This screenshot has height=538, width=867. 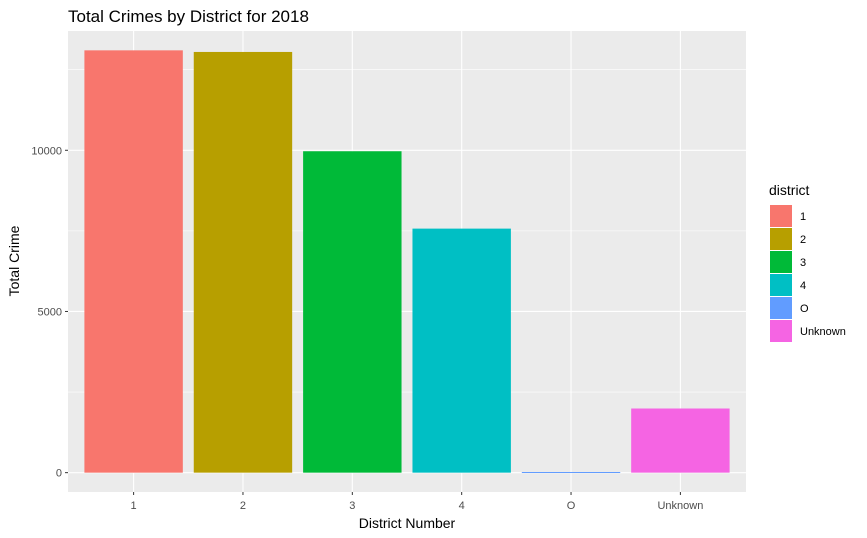 What do you see at coordinates (789, 190) in the screenshot?
I see `legend-title: district` at bounding box center [789, 190].